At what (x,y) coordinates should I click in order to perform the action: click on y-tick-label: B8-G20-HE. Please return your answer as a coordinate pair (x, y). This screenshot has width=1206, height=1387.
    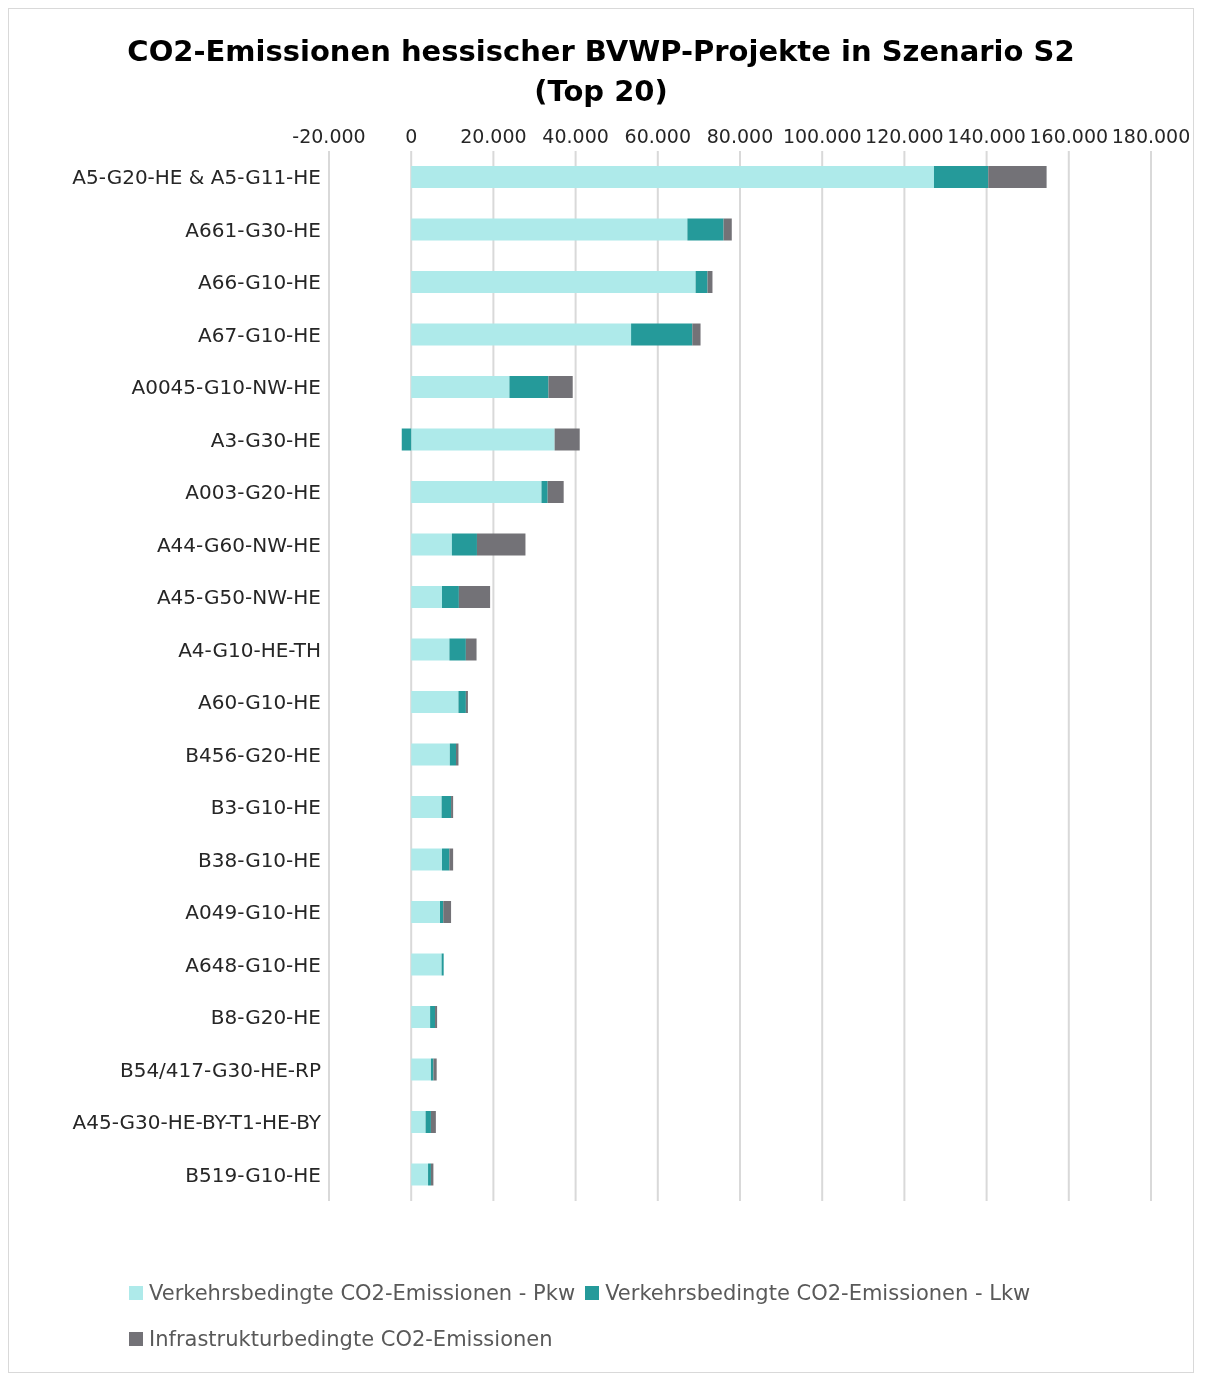
    Looking at the image, I should click on (265, 1017).